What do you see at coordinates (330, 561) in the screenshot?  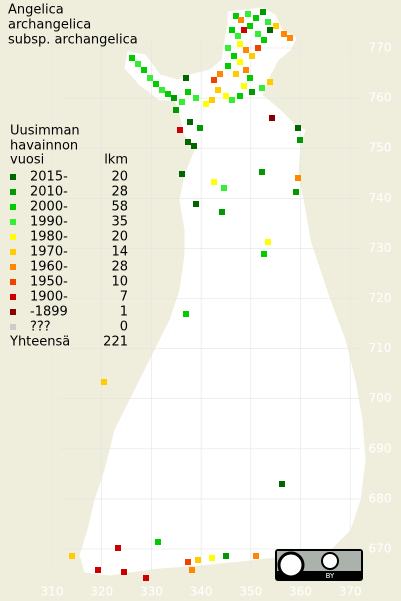 I see `by-logo` at bounding box center [330, 561].